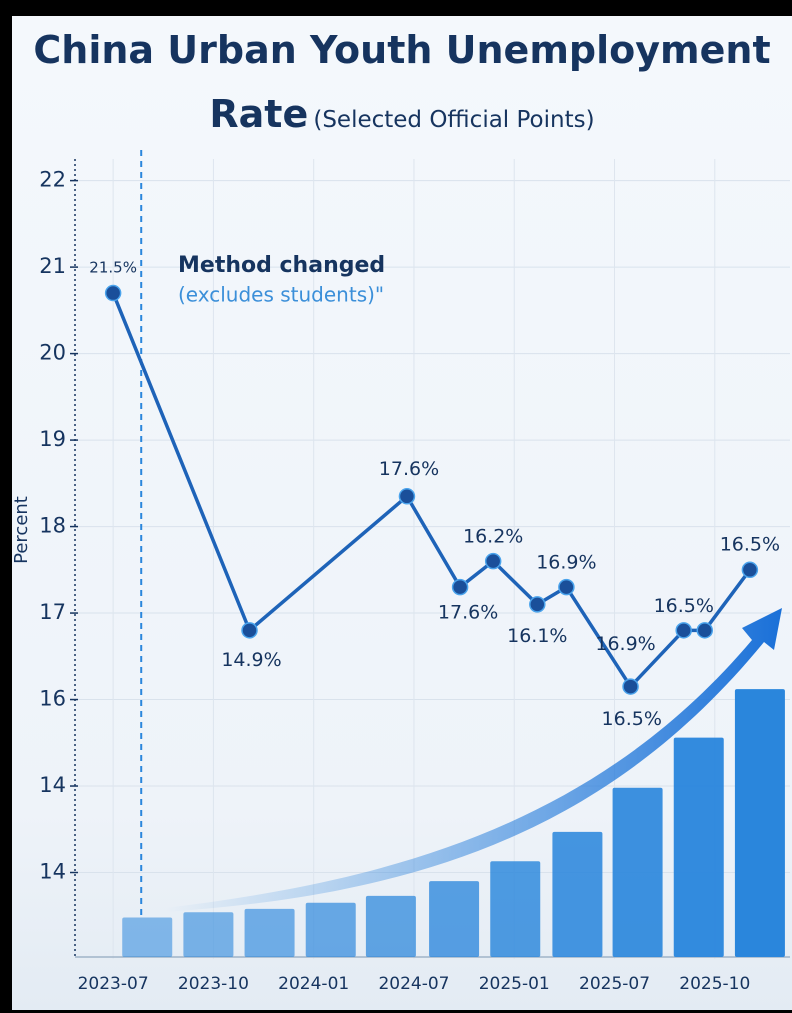 This screenshot has height=1013, width=792. I want to click on x-tick-label: 2025-10, so click(714, 984).